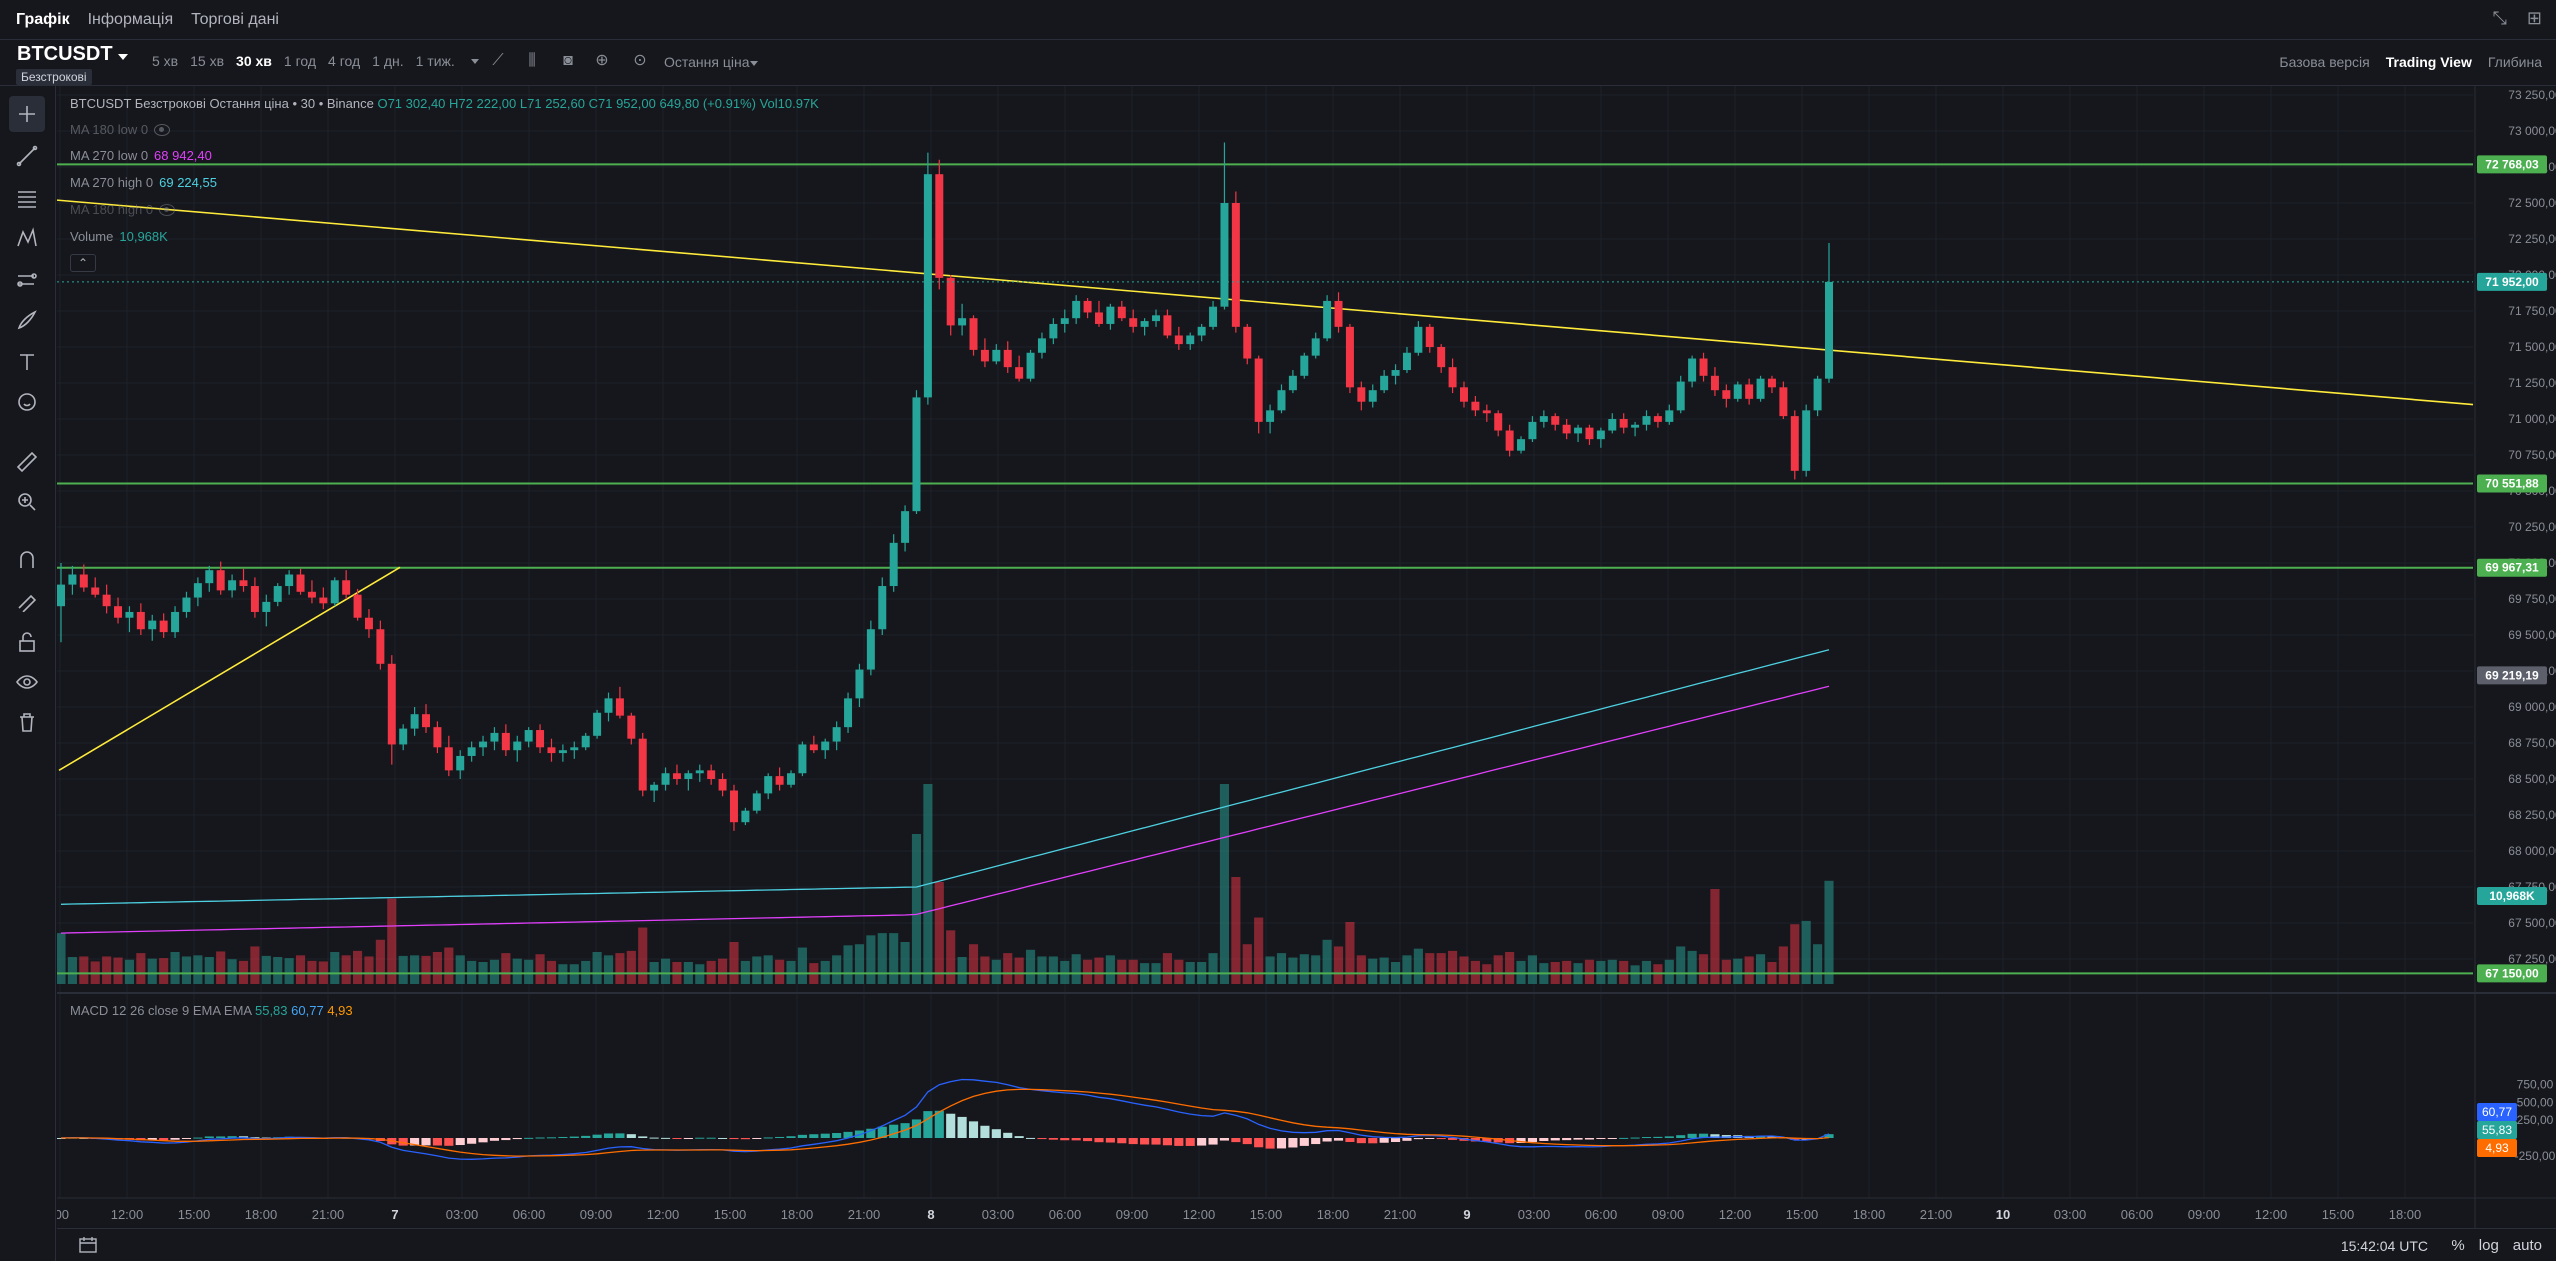 Image resolution: width=2556 pixels, height=1261 pixels. I want to click on macd-axis-label: 250,00, so click(2535, 1120).